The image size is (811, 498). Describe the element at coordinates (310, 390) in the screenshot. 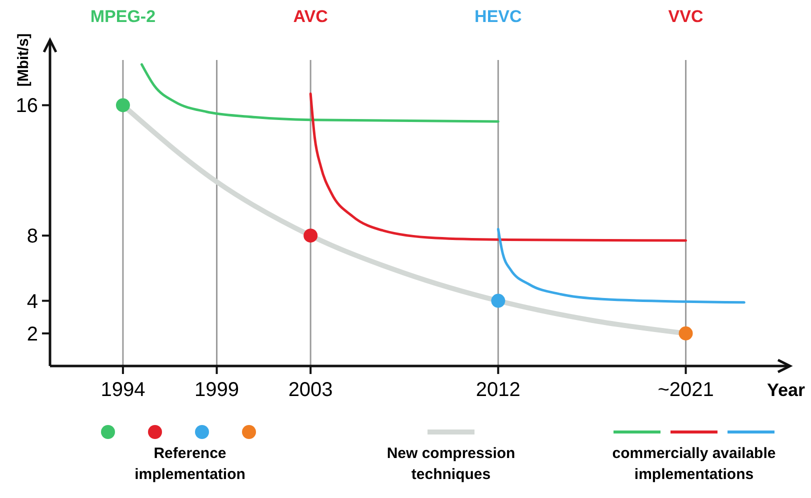

I see `x-tick-label: 2003` at that location.